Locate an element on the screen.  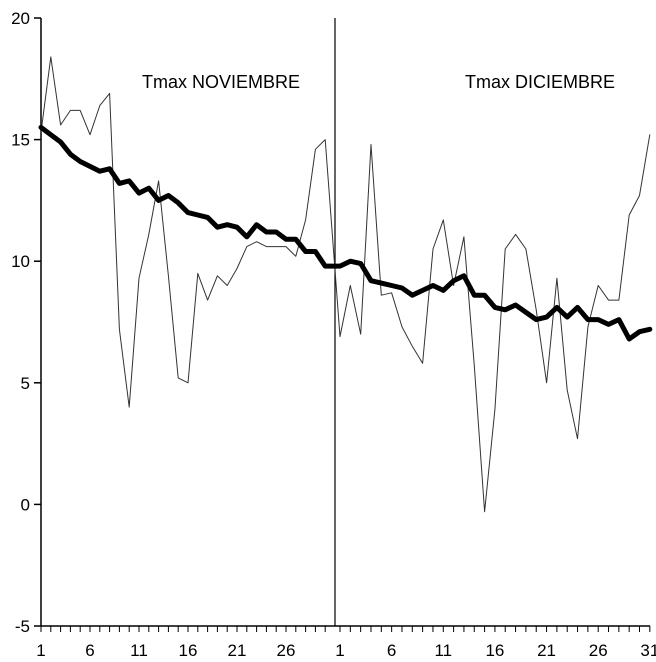
y-tick-label: 20 is located at coordinates (20, 18).